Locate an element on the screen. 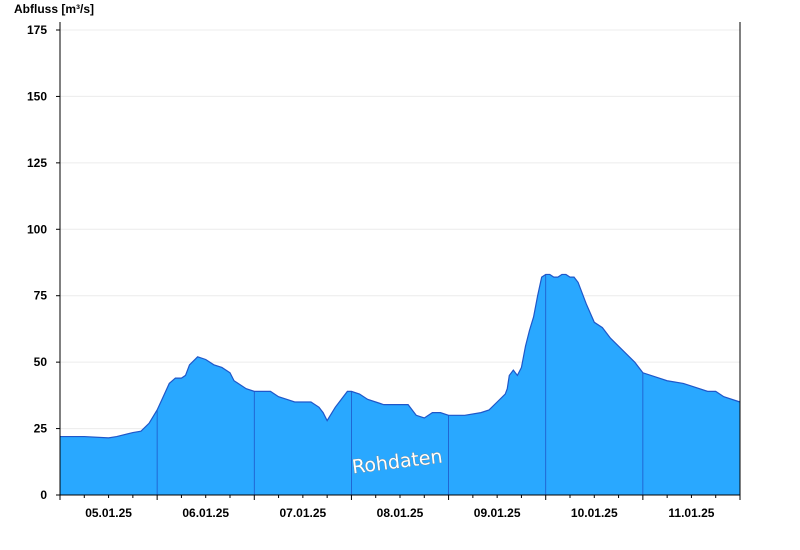  y-tick-label-100: 100 is located at coordinates (37, 229).